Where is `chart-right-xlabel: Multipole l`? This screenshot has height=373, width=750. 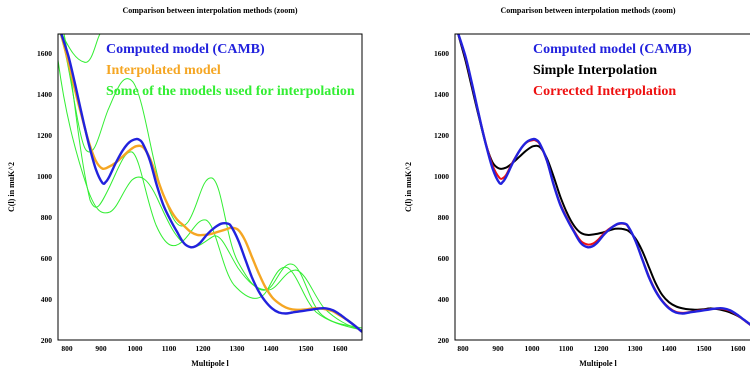 chart-right-xlabel: Multipole l is located at coordinates (598, 363).